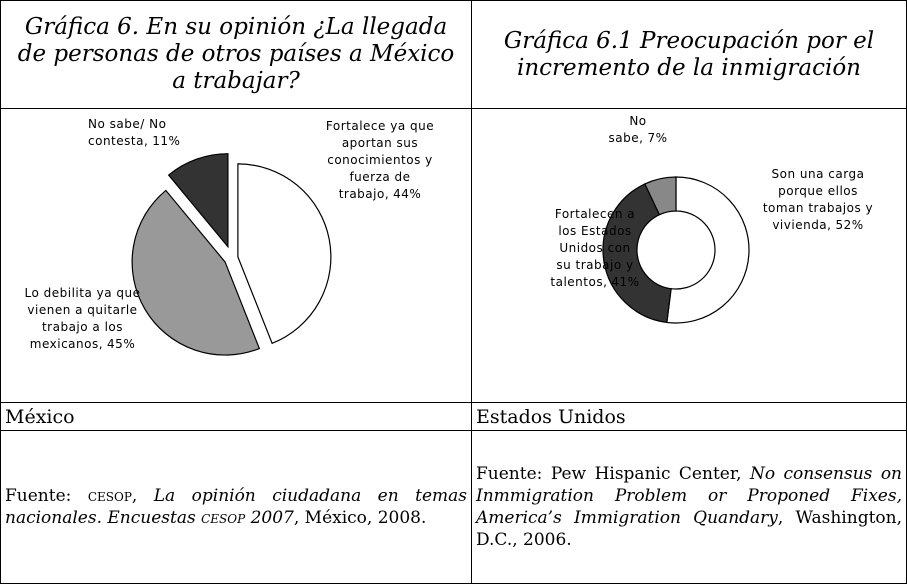  Describe the element at coordinates (127, 132) in the screenshot. I see `slice-category: No sabe/ No contesta,` at that location.